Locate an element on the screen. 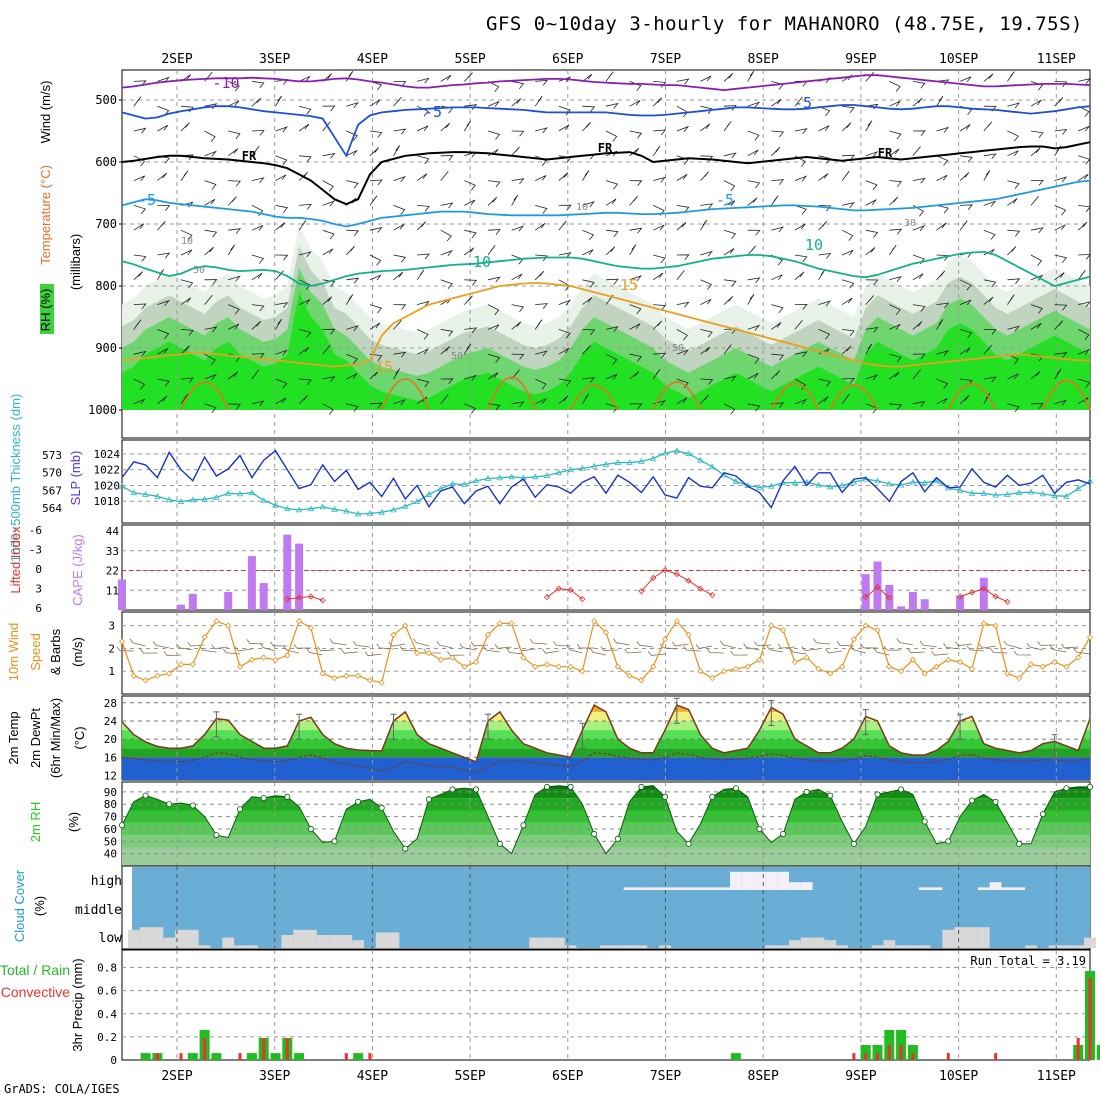 The width and height of the screenshot is (1100, 1100). slp-tick-label: 1024 is located at coordinates (107, 454).